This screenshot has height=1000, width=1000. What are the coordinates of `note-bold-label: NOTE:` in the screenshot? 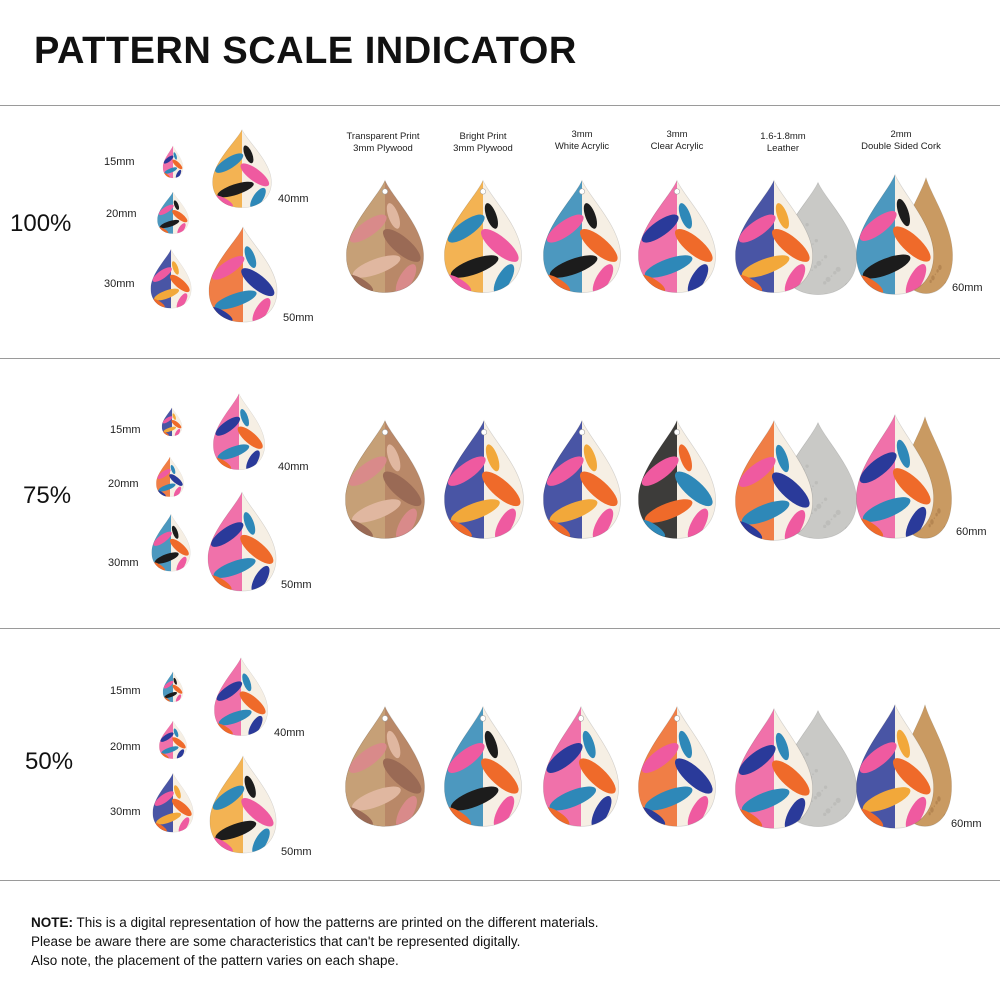 It's located at (52, 922).